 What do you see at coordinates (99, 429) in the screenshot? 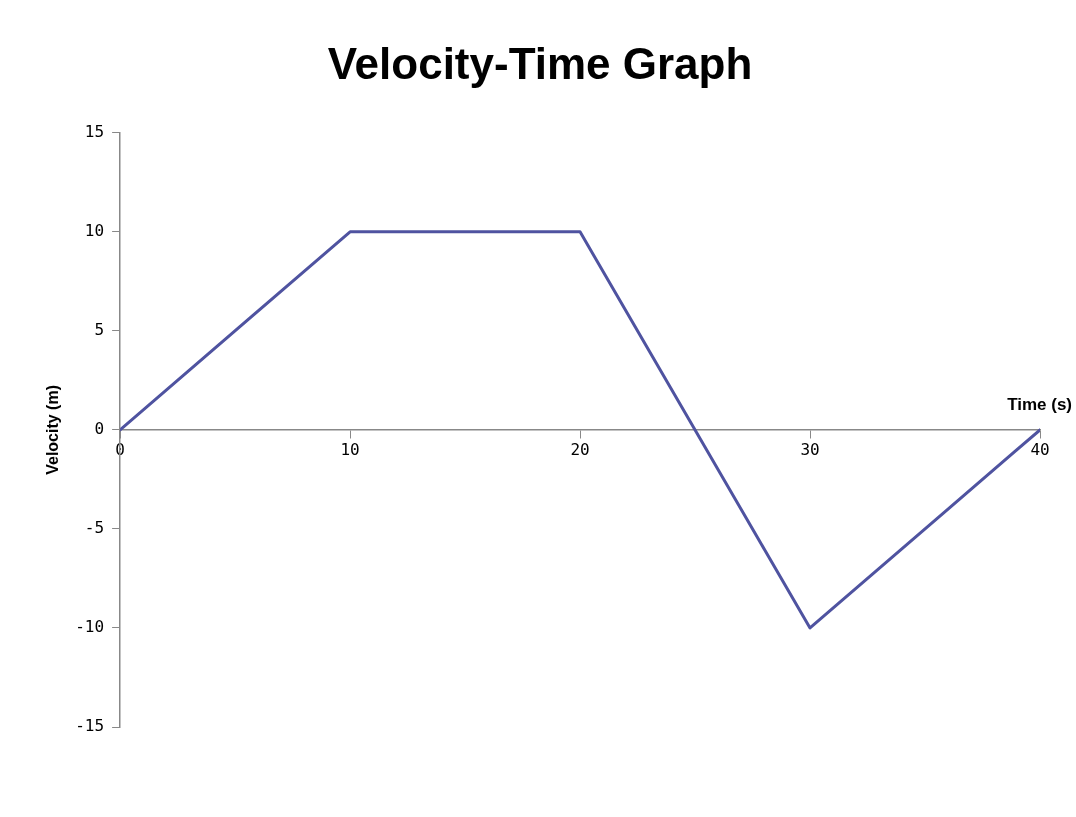
I see `y-tick-label: 0` at bounding box center [99, 429].